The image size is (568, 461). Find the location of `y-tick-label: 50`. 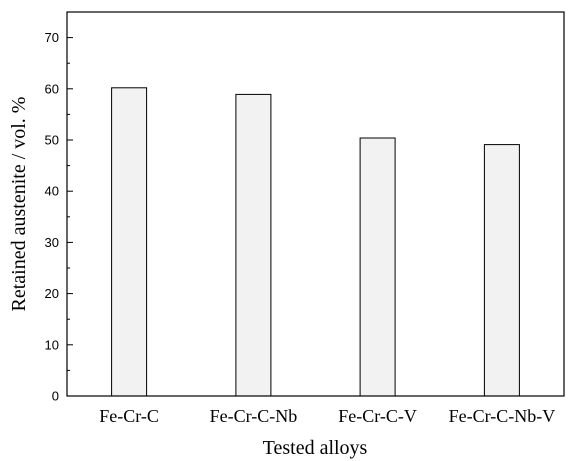

y-tick-label: 50 is located at coordinates (52, 140).